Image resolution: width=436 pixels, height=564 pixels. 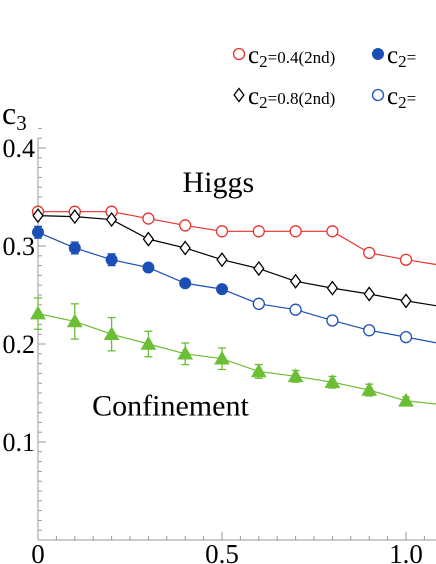 I want to click on legend-label: c2=0.4(2nd), so click(x=291, y=56).